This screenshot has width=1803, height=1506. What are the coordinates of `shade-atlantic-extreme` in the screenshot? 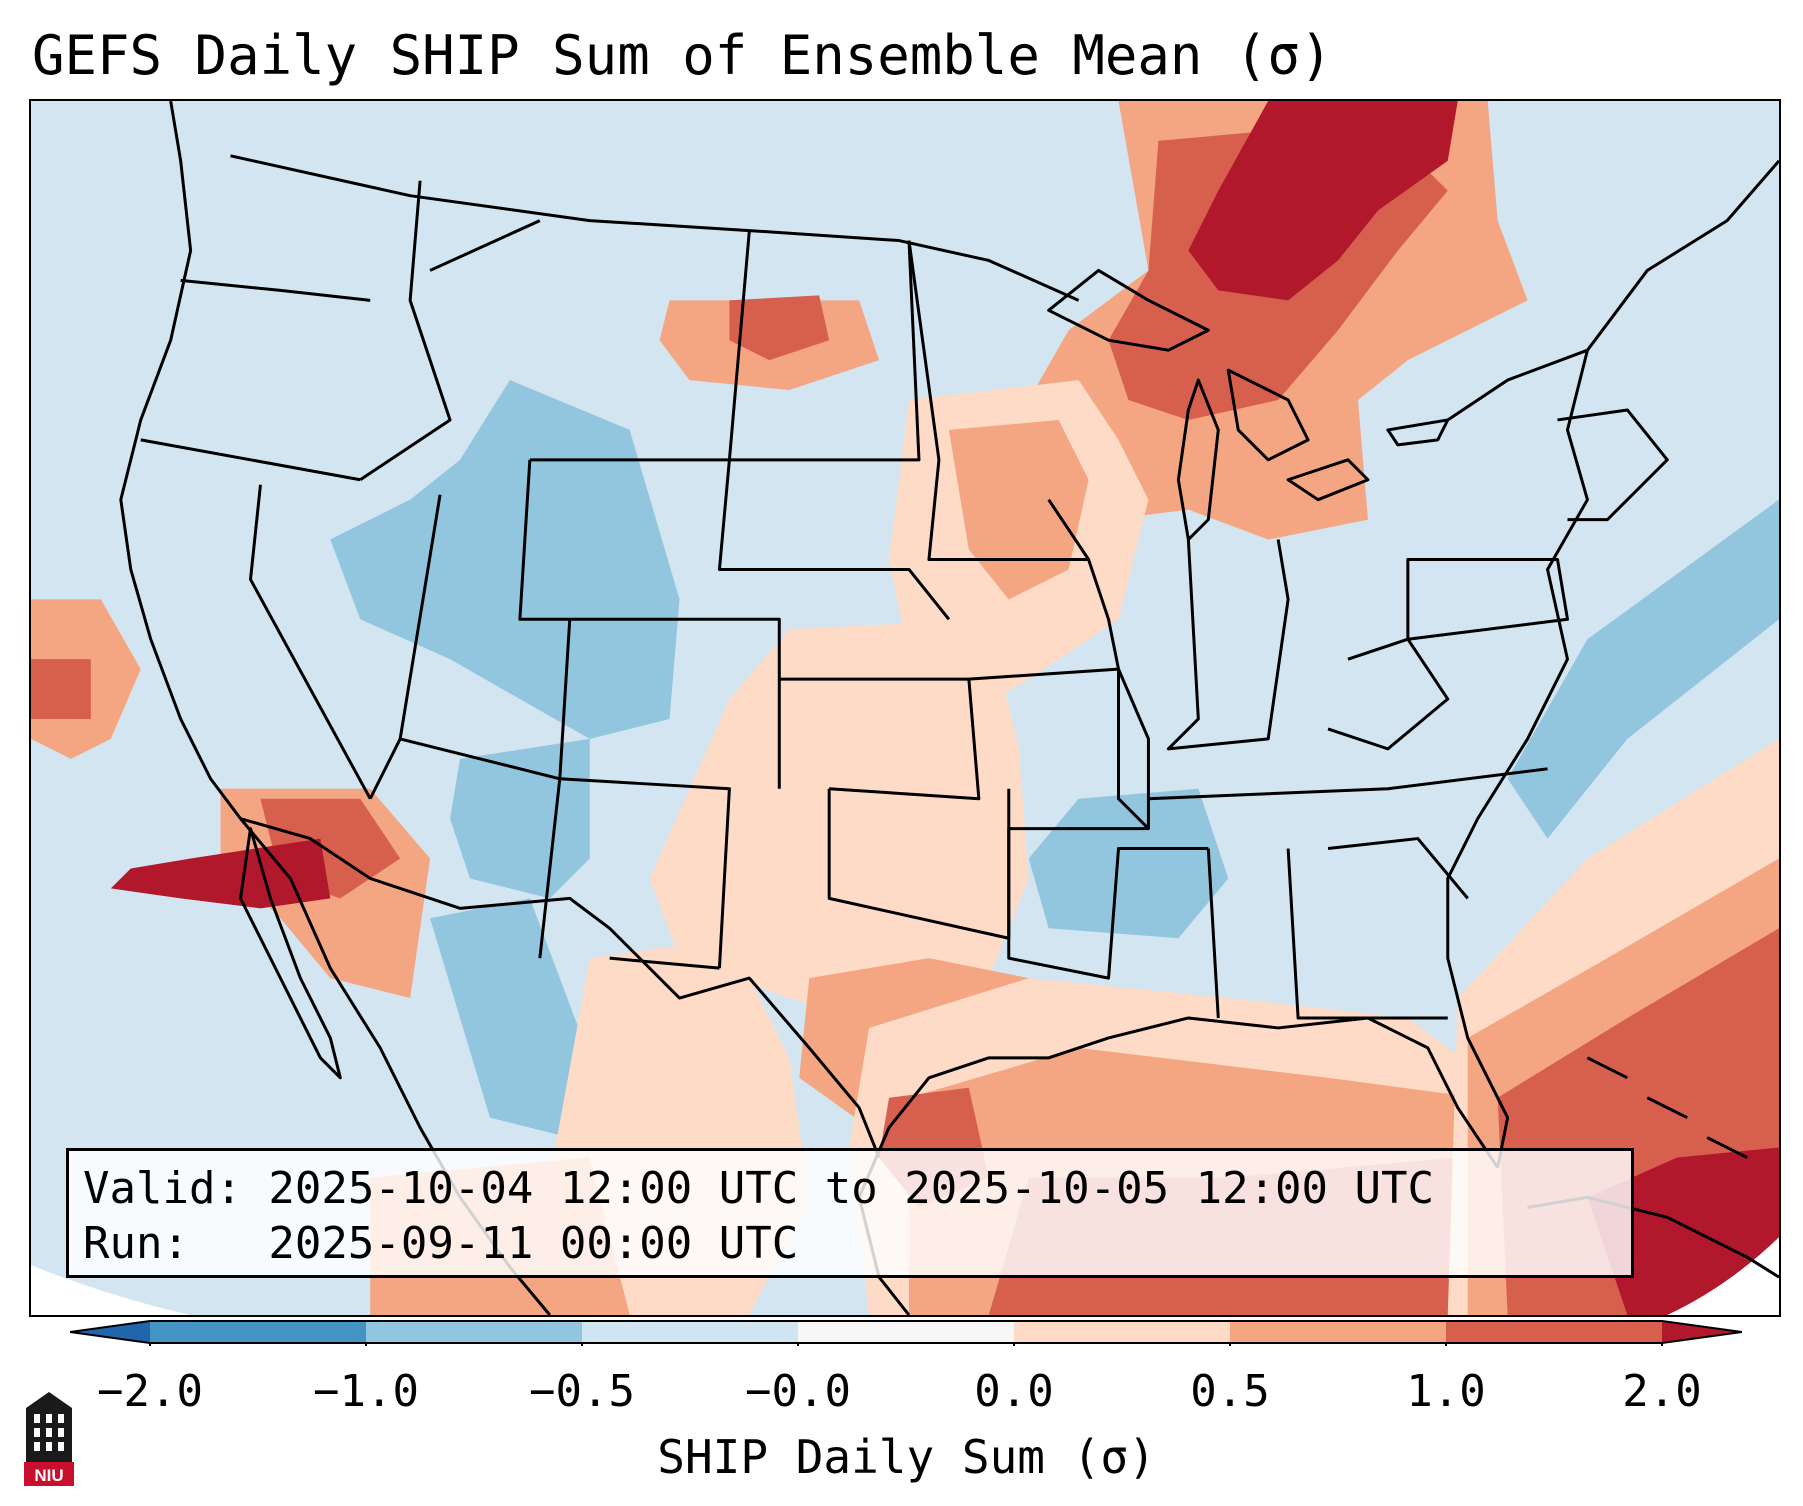 It's located at (1683, 1231).